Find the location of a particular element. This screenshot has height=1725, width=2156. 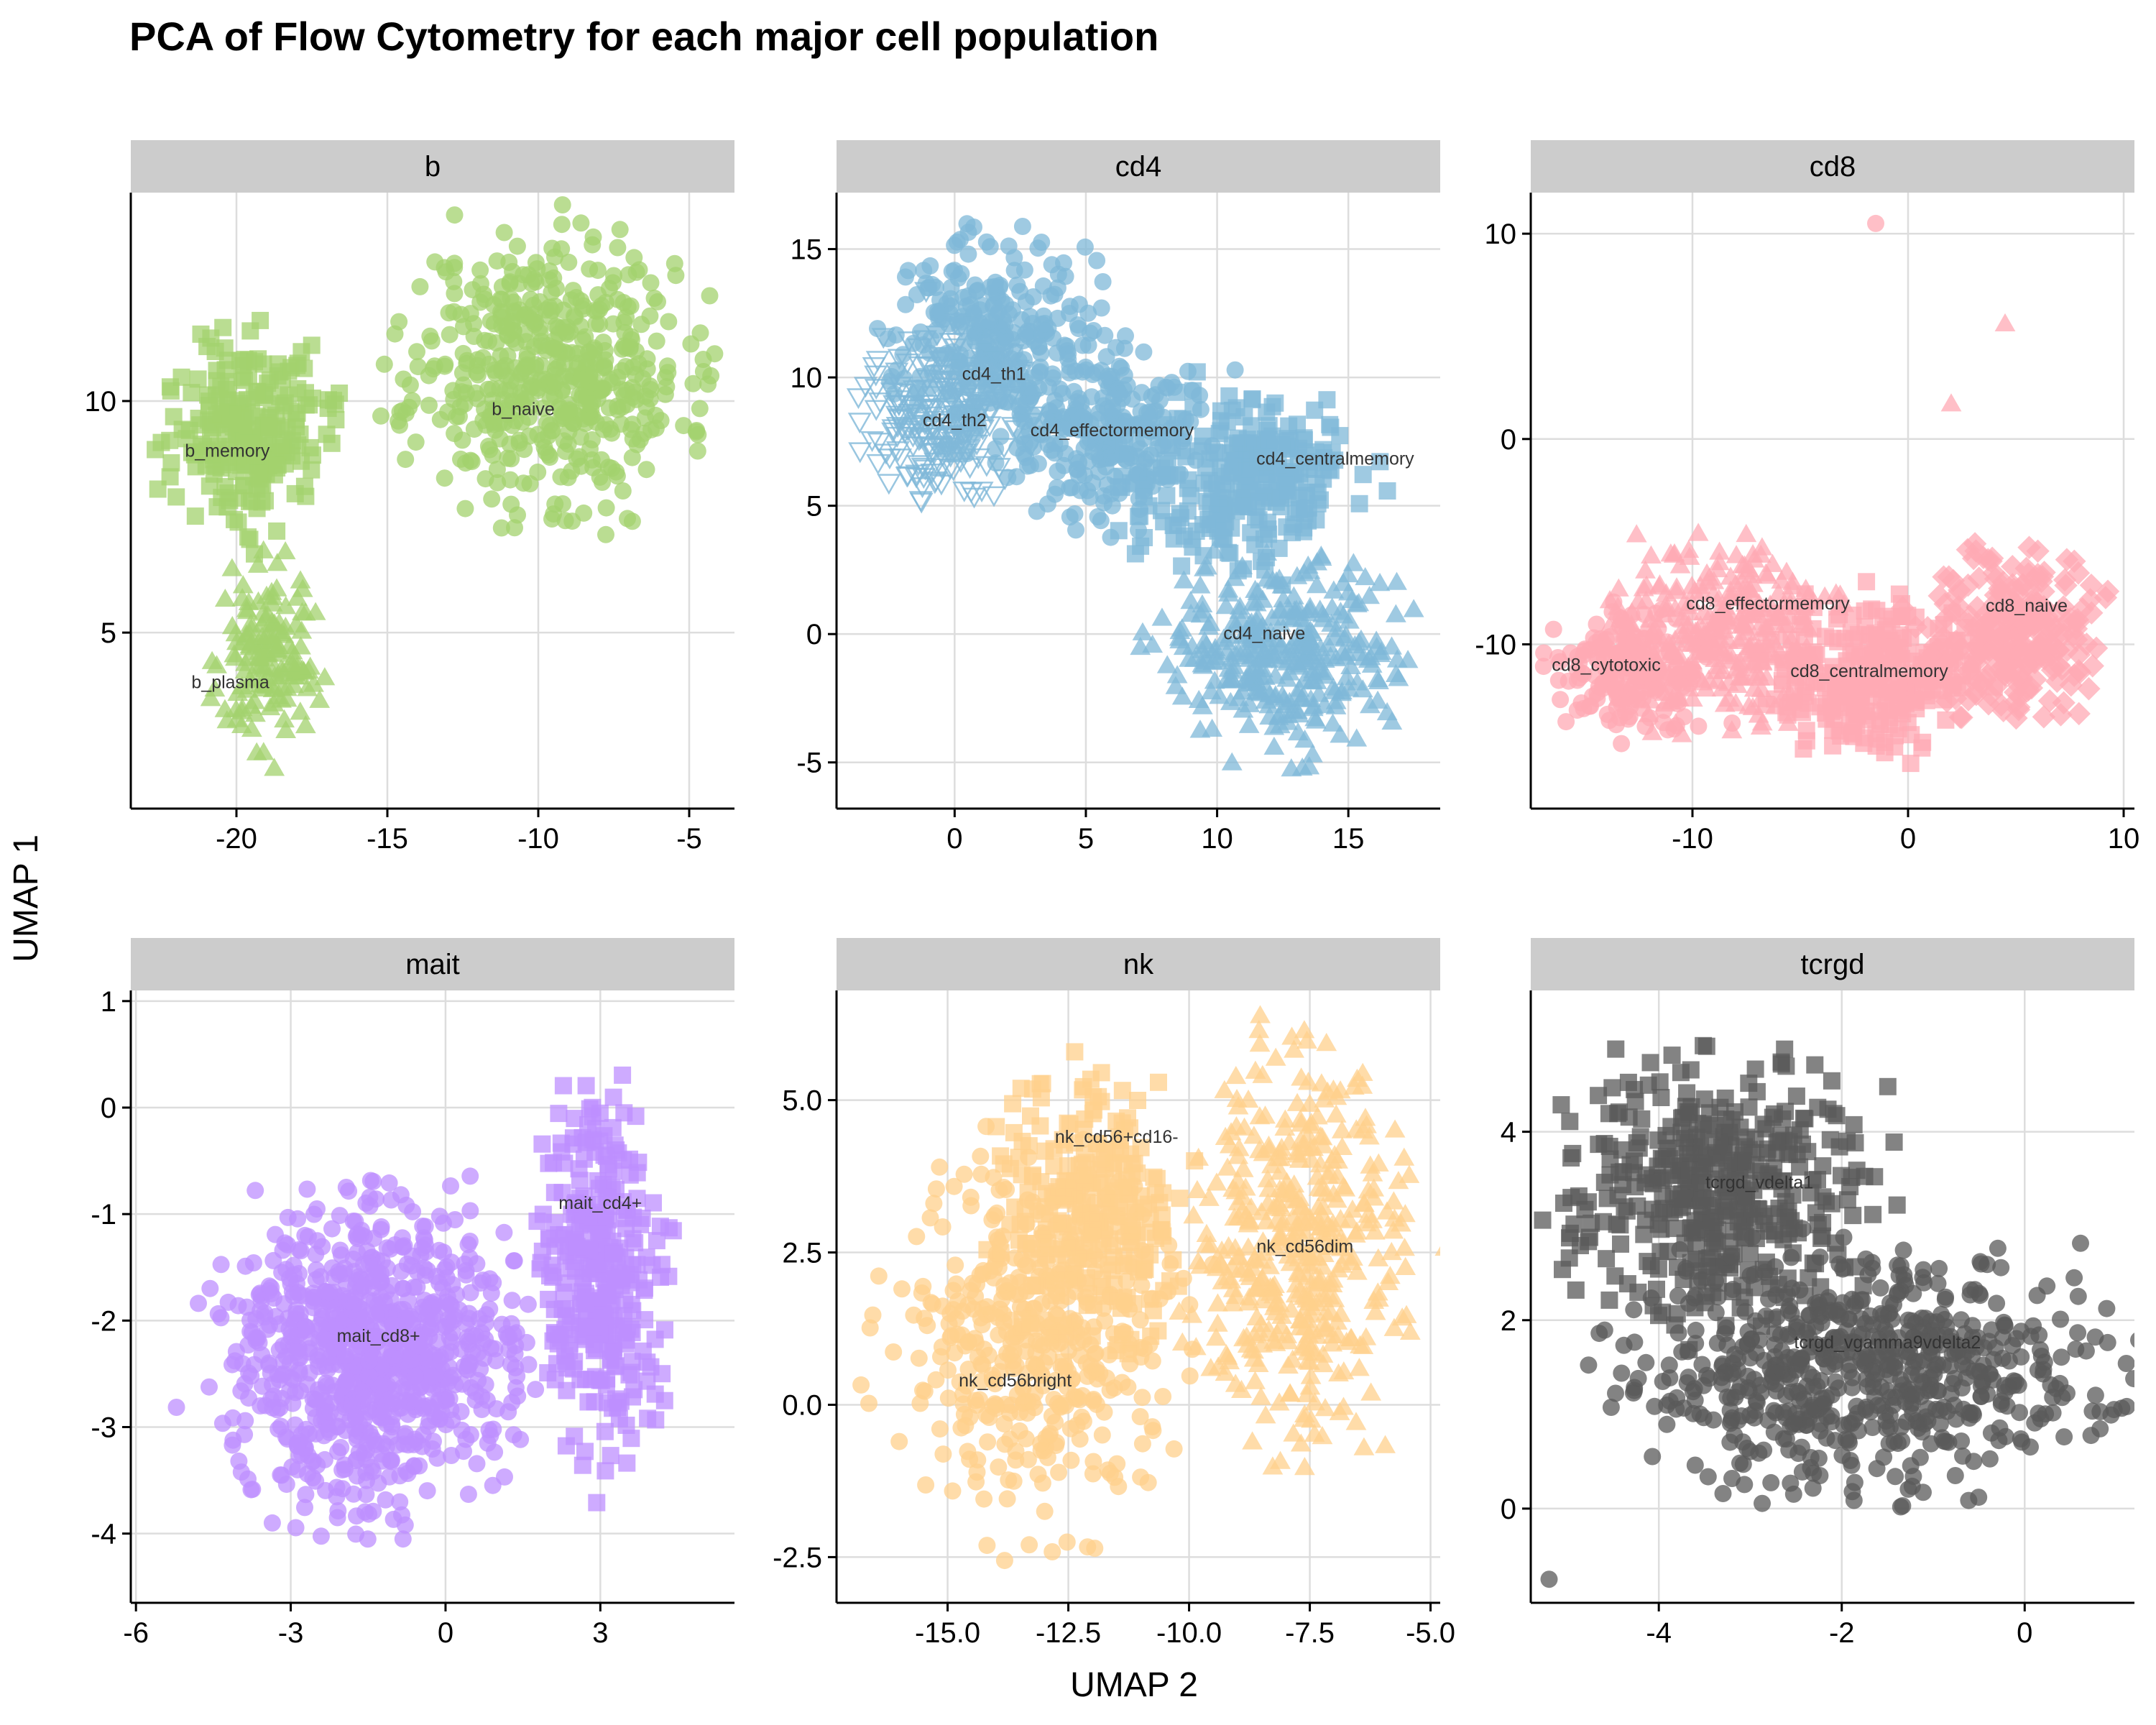

x-tick-label: 0 is located at coordinates (445, 1633).